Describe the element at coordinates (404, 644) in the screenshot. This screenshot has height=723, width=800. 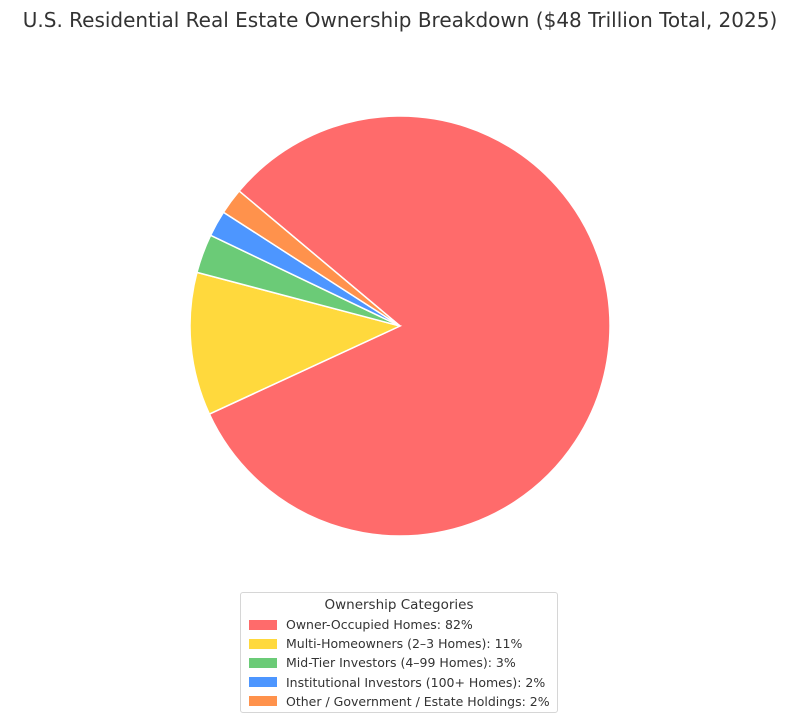
I see `legend-label: Multi-Homeowners (2–3 Homes): 11%` at that location.